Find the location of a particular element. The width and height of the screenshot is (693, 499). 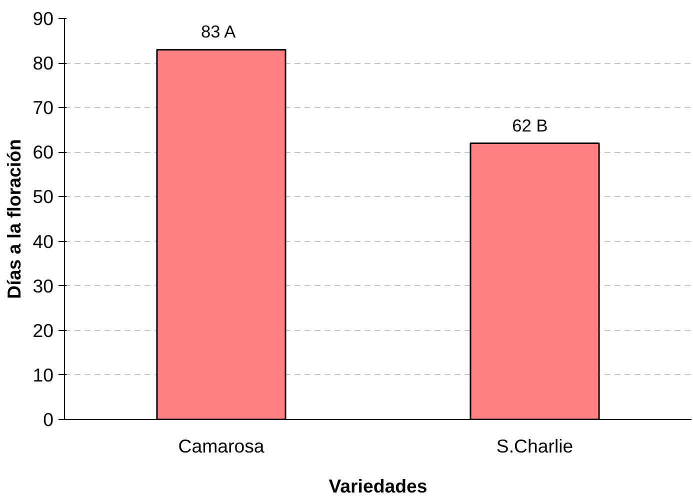

y-tick-label: 40 is located at coordinates (43, 241).